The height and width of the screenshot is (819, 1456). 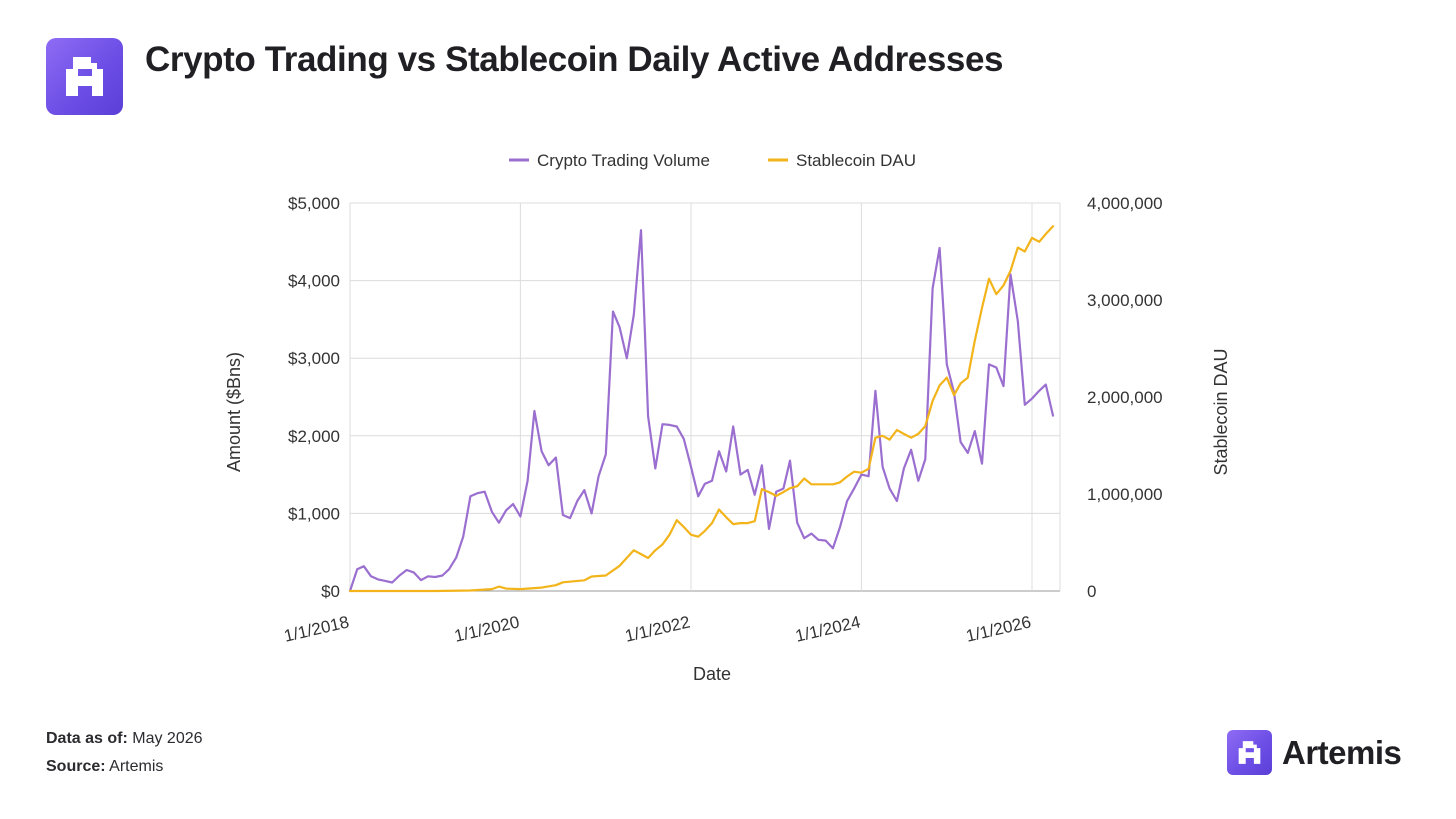 I want to click on y-left-tick-label: $2,000, so click(x=314, y=436).